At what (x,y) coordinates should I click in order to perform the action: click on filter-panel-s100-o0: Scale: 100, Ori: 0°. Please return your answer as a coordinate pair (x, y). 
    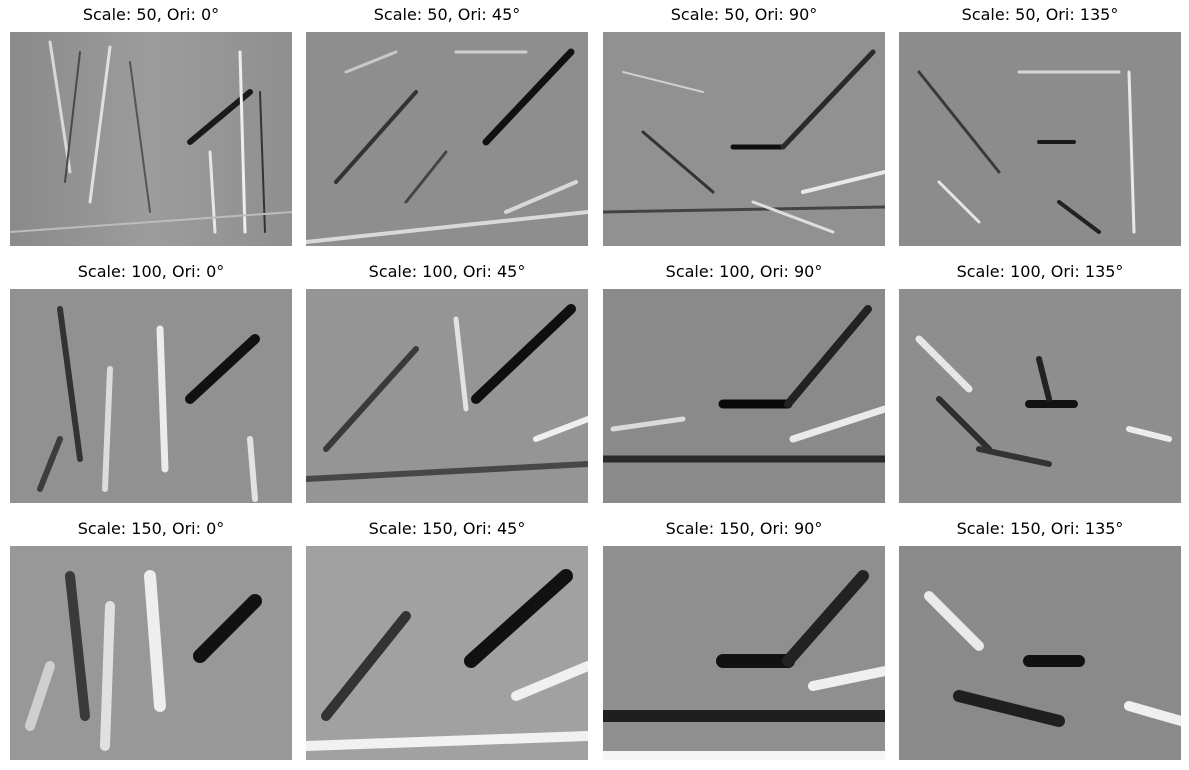
    Looking at the image, I should click on (151, 380).